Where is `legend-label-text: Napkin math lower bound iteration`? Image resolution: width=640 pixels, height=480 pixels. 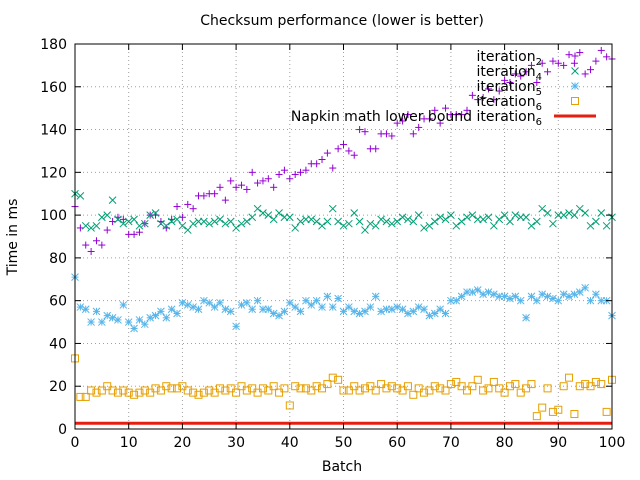 legend-label-text: Napkin math lower bound iteration is located at coordinates (413, 117).